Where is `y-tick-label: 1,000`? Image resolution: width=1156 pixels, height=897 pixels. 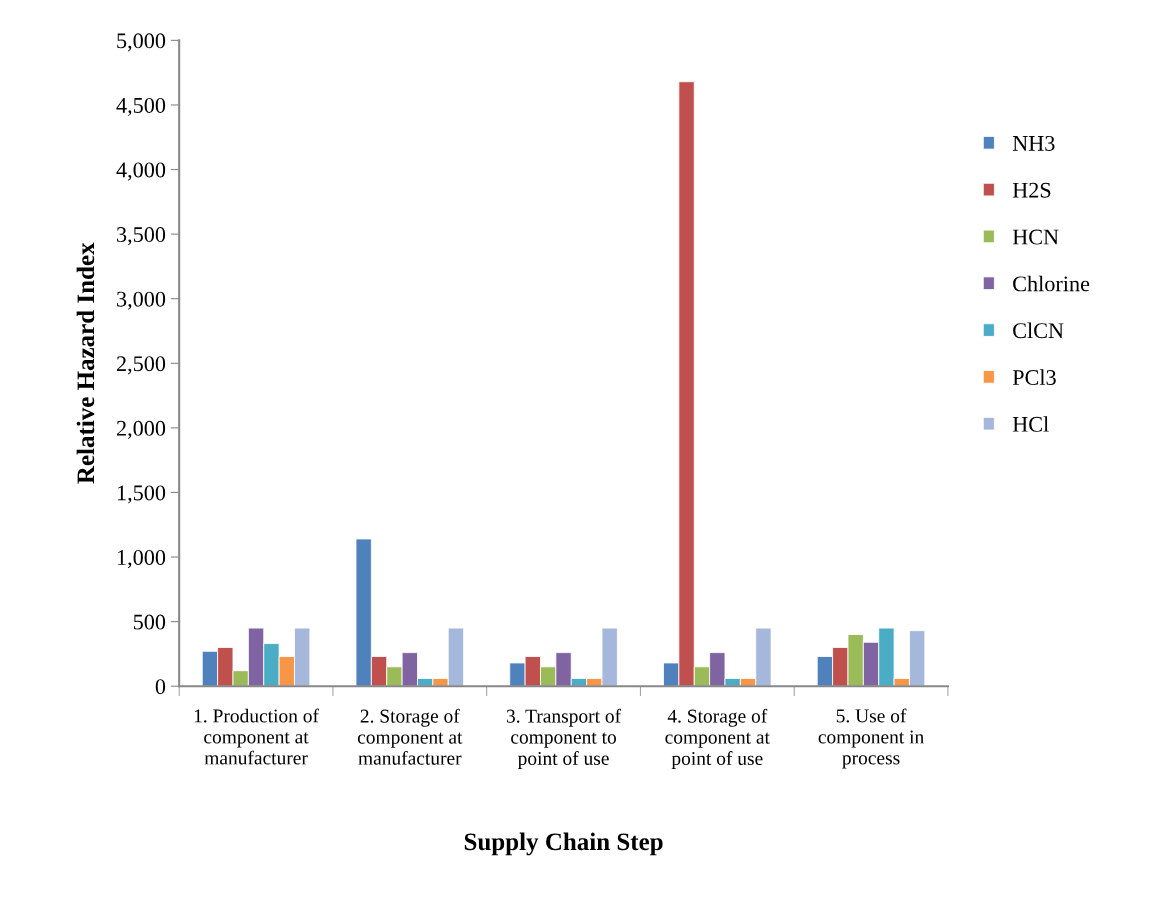
y-tick-label: 1,000 is located at coordinates (141, 559).